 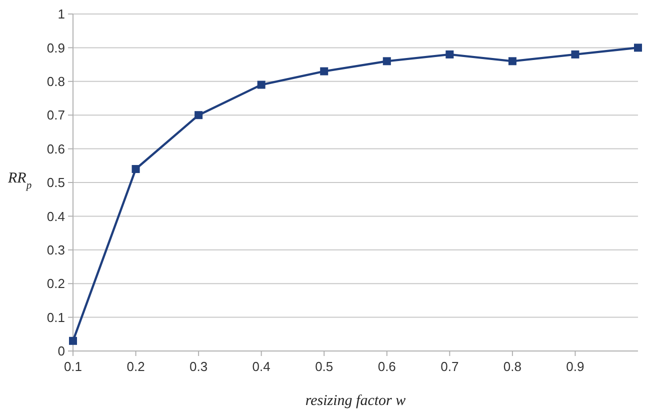 I want to click on x-tick-label: 0.5, so click(x=324, y=366).